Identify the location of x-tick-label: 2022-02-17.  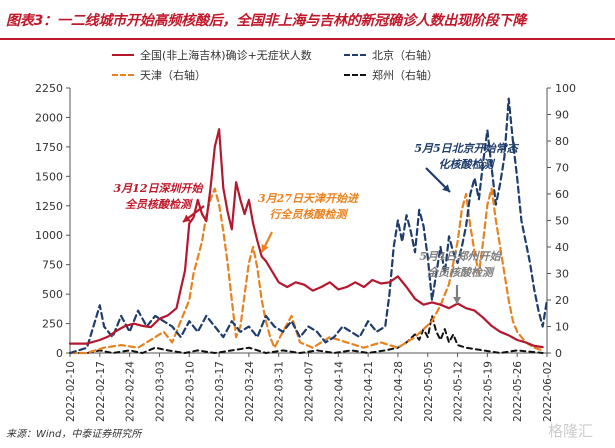
(101, 391).